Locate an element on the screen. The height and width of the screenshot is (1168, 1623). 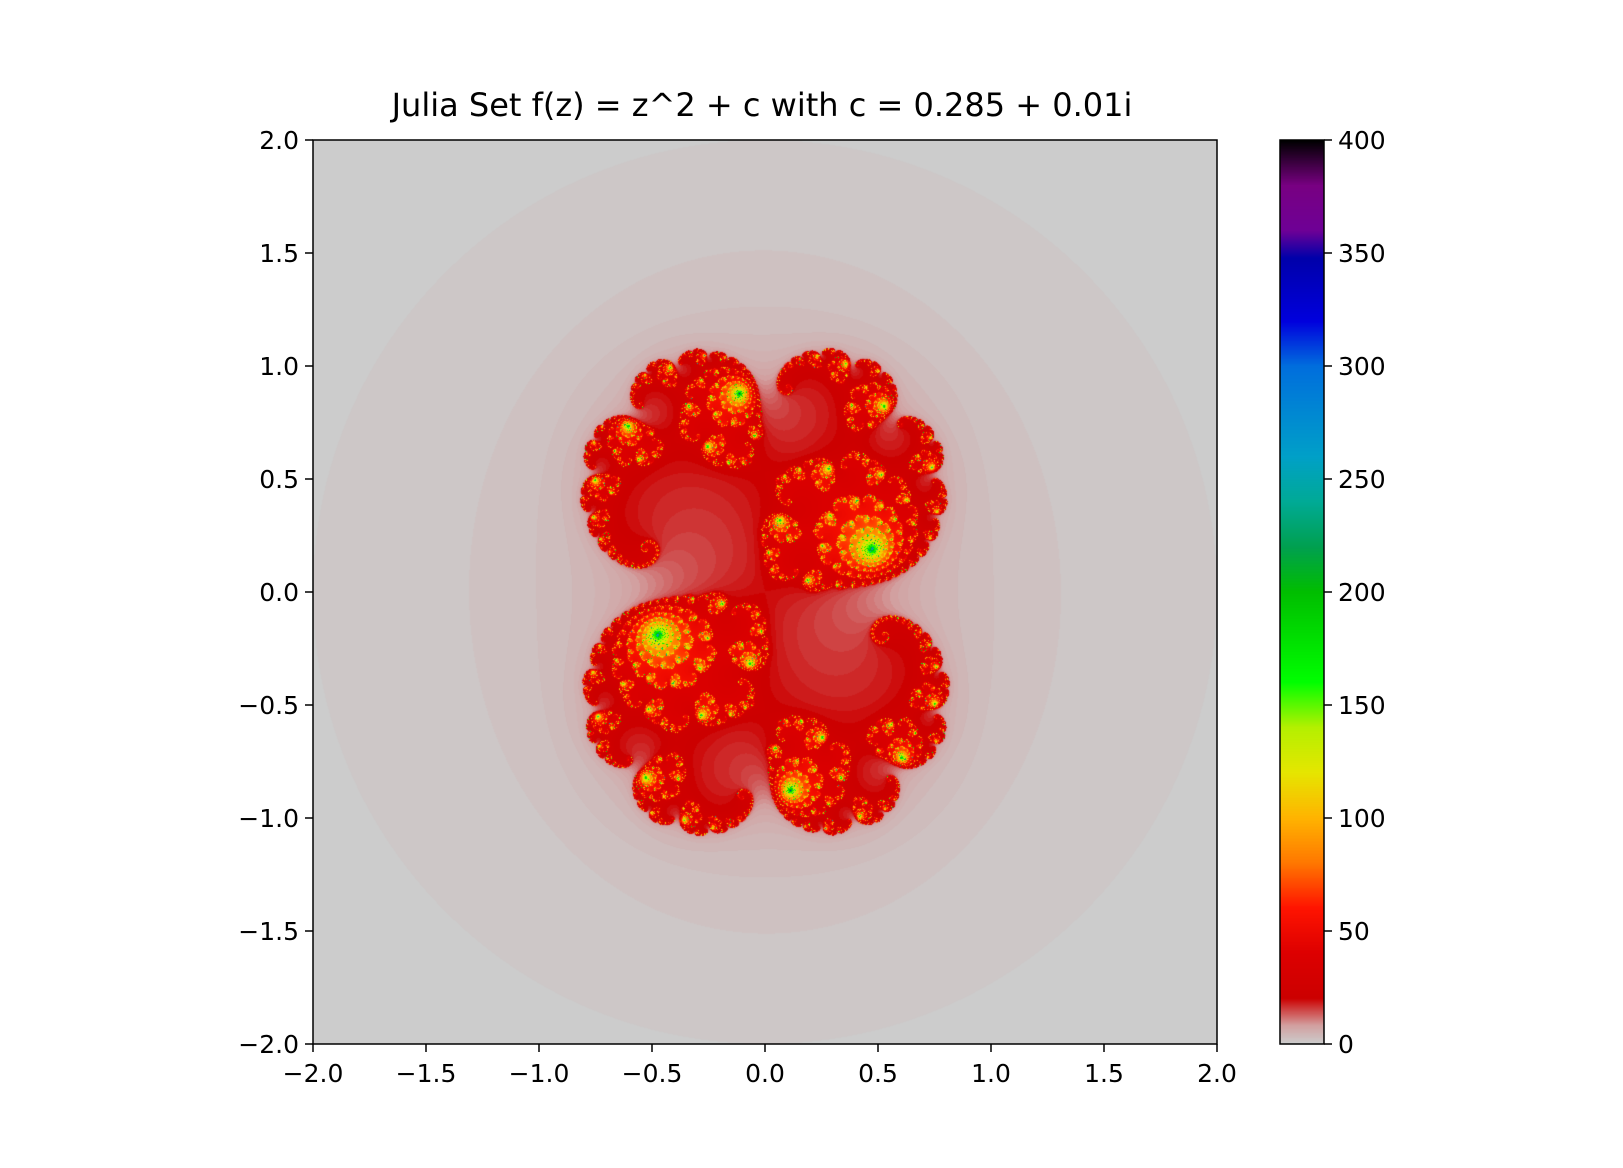
colorbar-frame is located at coordinates (1302, 592).